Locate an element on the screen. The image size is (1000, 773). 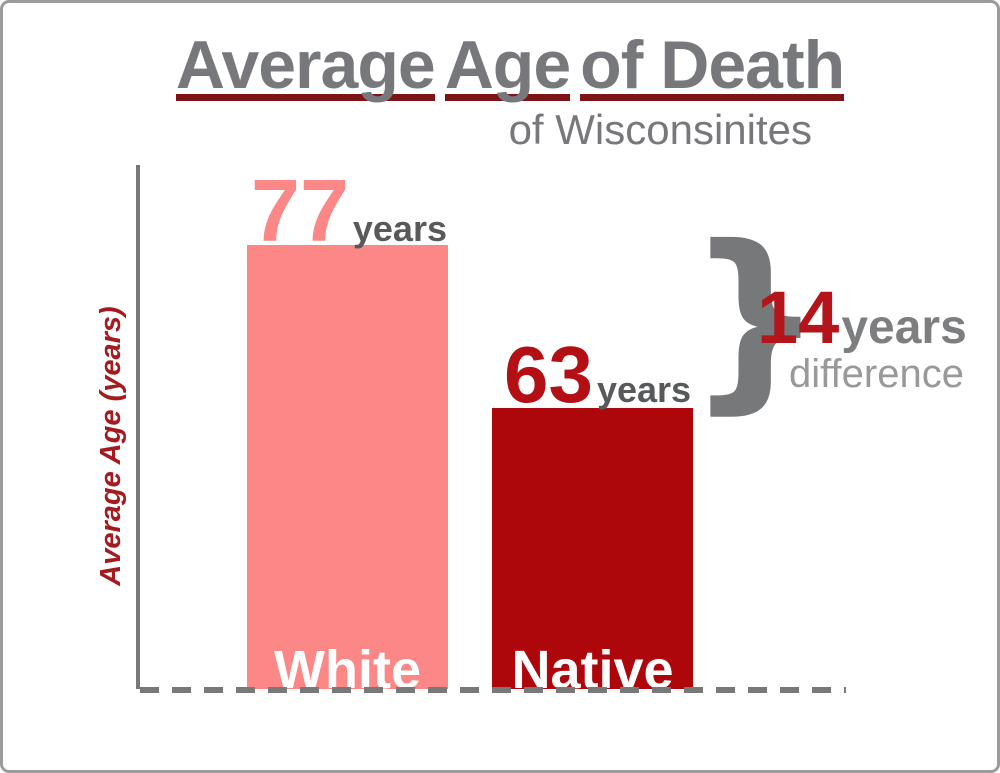
title-word-average: Average is located at coordinates (305, 65).